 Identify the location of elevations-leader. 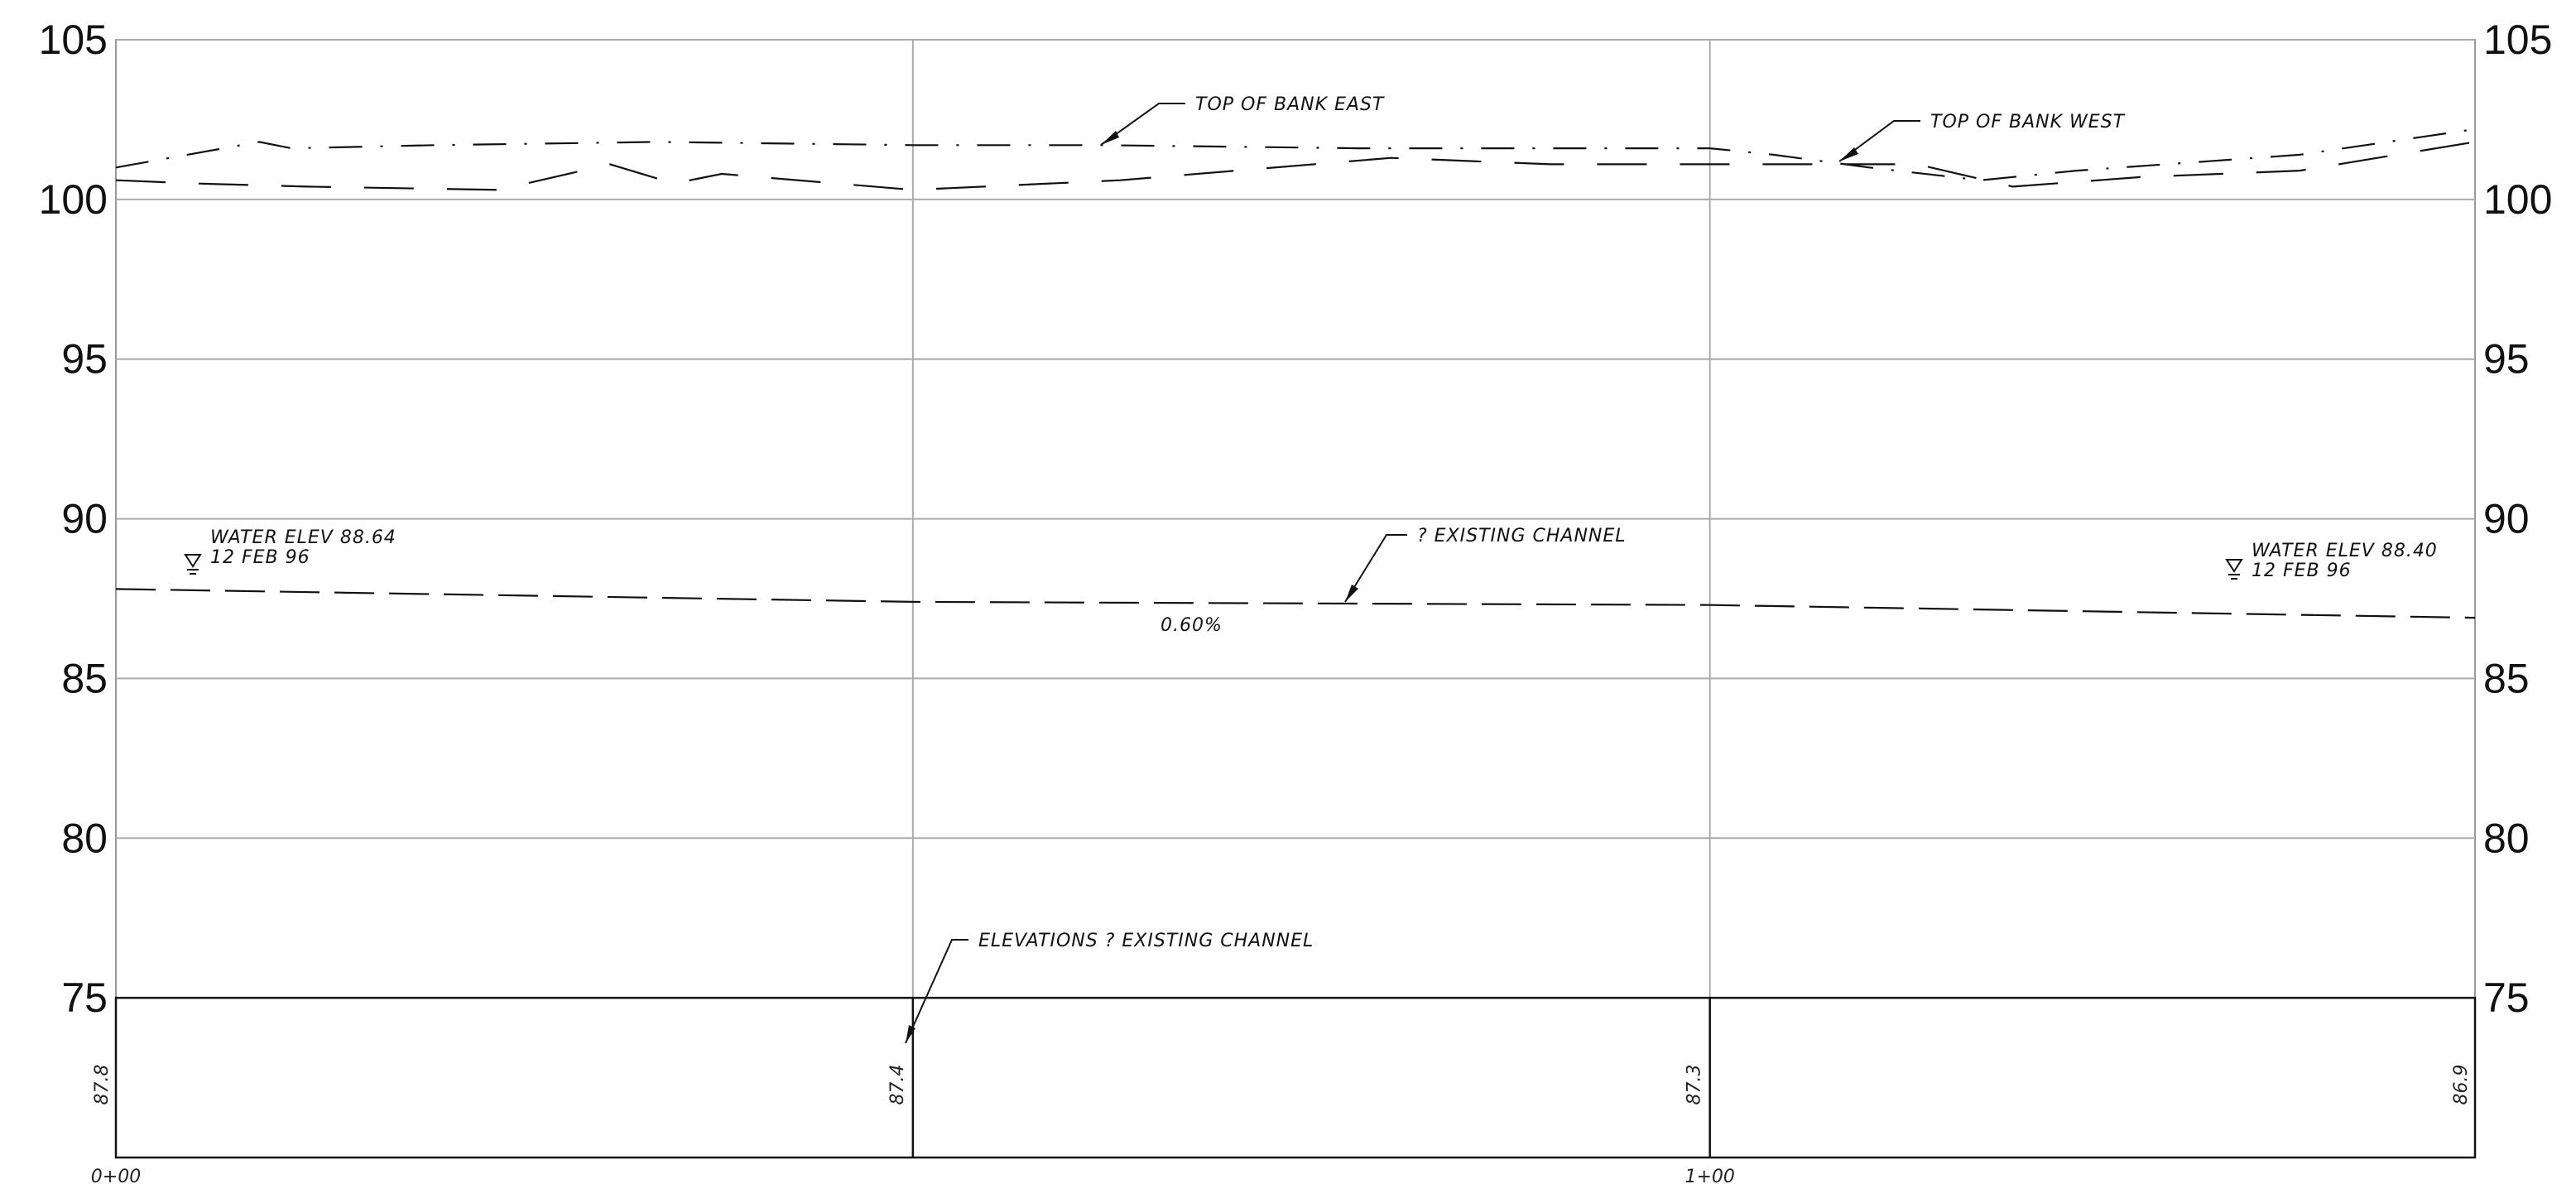
(936, 991).